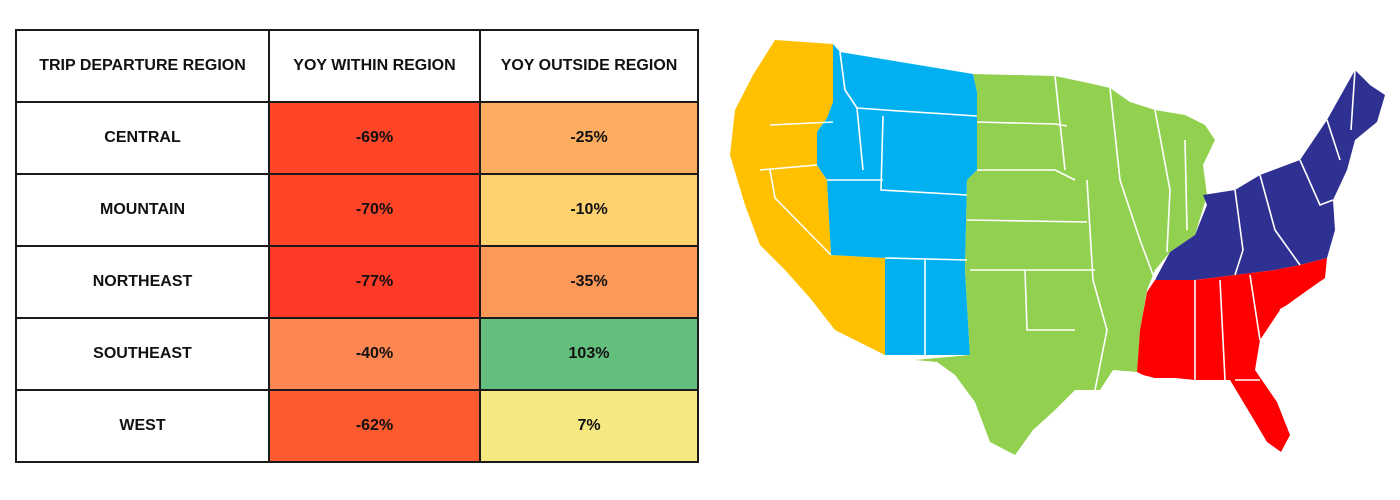 The image size is (1400, 500). What do you see at coordinates (374, 426) in the screenshot?
I see `within-cell: -62%` at bounding box center [374, 426].